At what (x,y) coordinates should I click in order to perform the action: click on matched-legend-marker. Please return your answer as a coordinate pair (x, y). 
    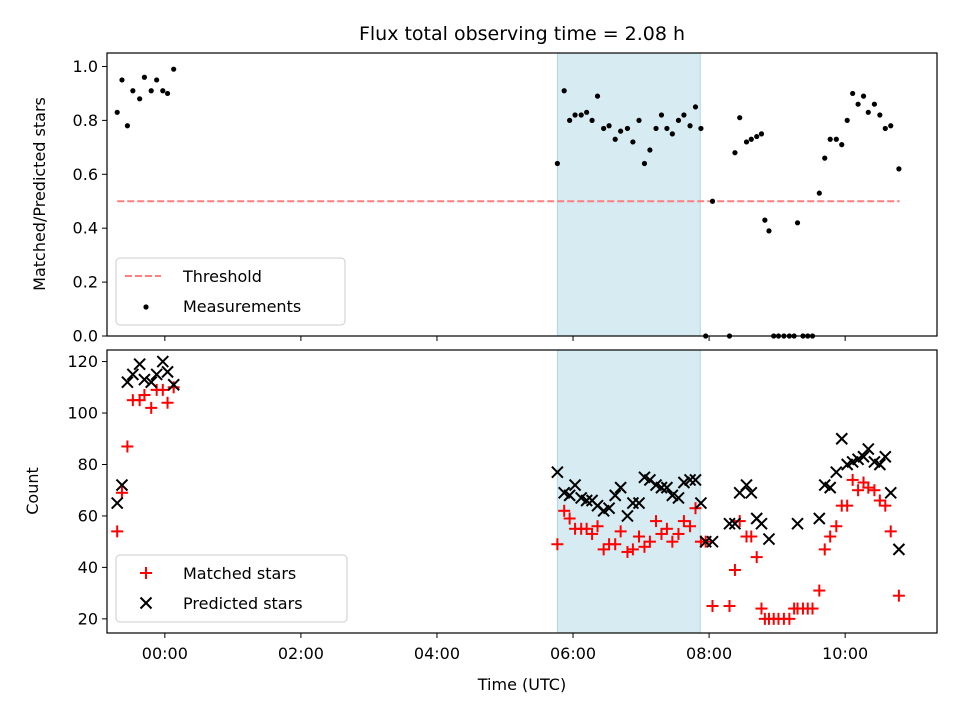
    Looking at the image, I should click on (146, 573).